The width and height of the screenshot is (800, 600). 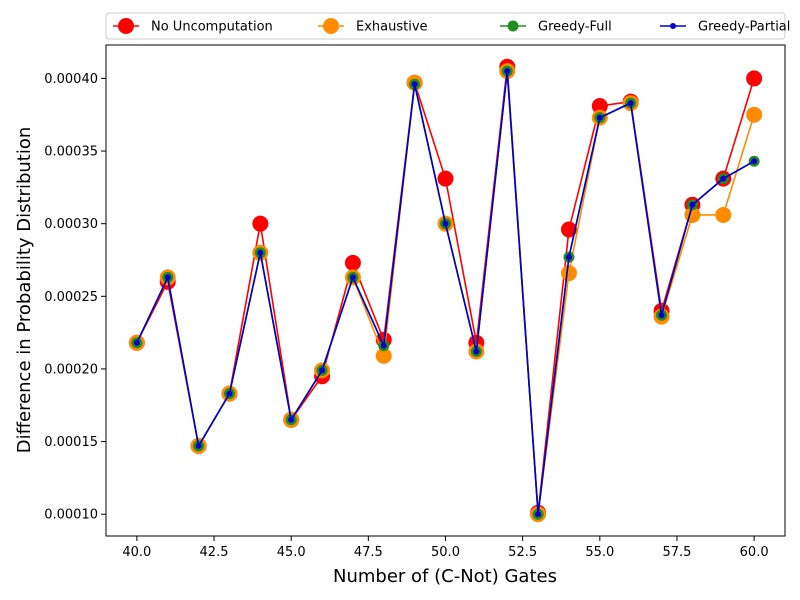 I want to click on legend-item: Greedy-Full, so click(x=556, y=27).